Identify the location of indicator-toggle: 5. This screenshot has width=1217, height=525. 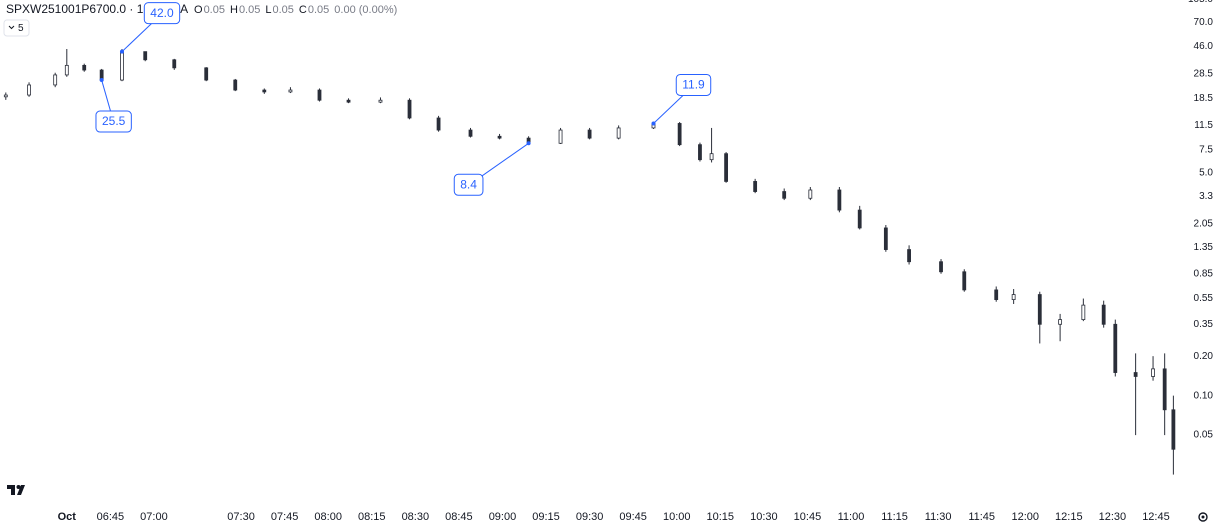
(16, 28).